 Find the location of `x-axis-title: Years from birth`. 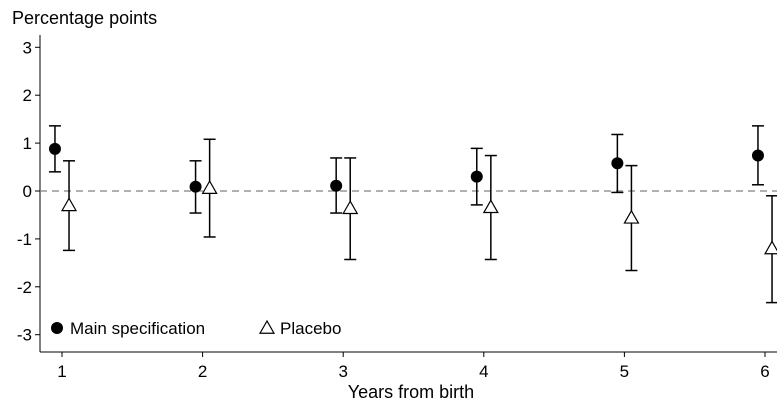

x-axis-title: Years from birth is located at coordinates (411, 392).